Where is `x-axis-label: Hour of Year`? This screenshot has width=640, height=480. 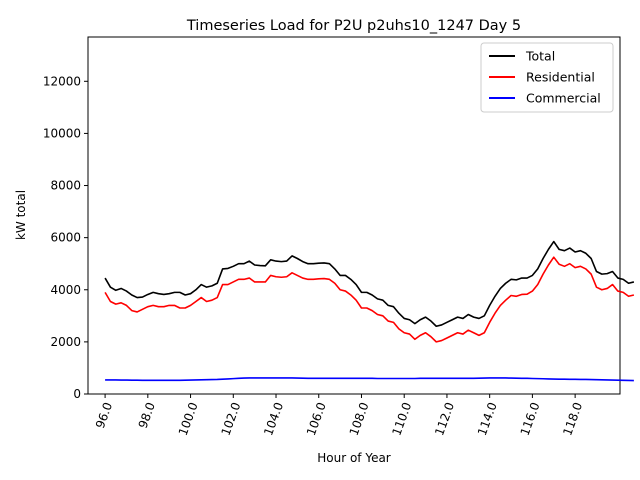 x-axis-label: Hour of Year is located at coordinates (354, 458).